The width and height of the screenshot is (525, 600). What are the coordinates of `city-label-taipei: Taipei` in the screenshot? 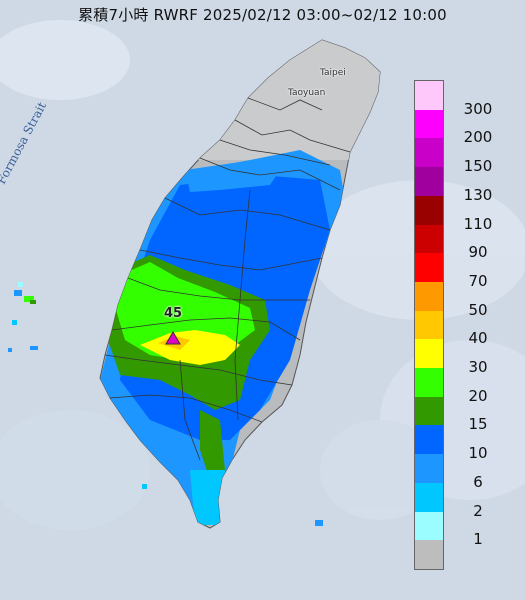 It's located at (333, 73).